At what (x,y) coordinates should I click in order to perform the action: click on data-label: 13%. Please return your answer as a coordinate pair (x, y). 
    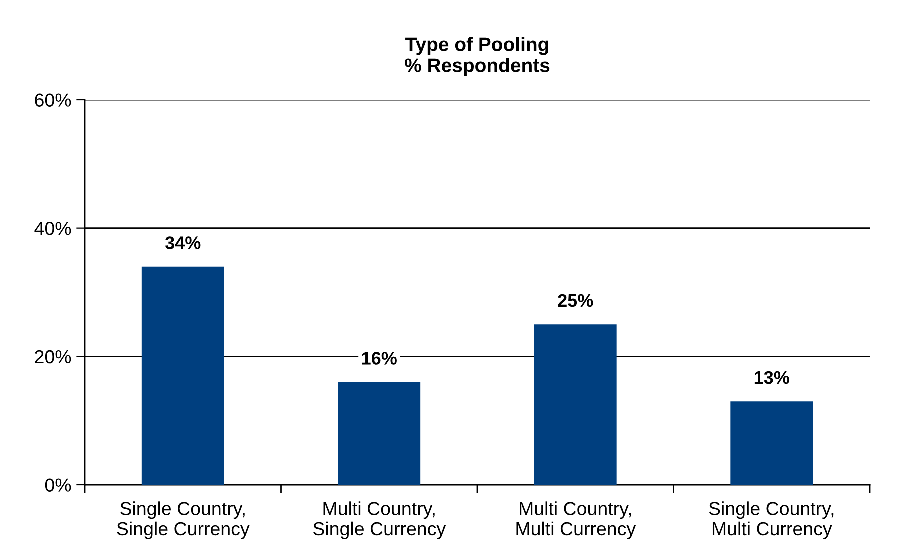
    Looking at the image, I should click on (772, 377).